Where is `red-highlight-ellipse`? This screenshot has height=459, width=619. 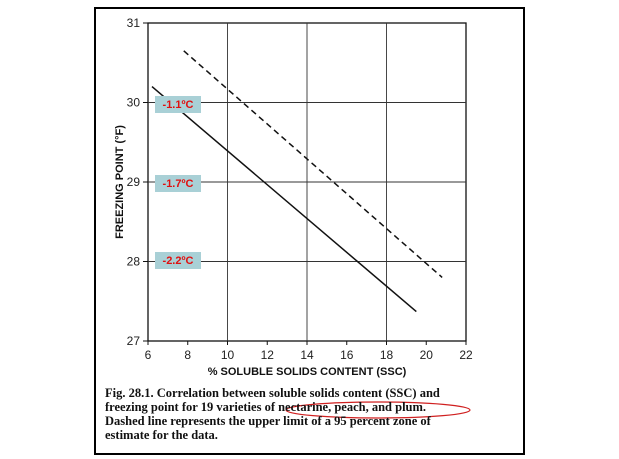
red-highlight-ellipse is located at coordinates (378, 410).